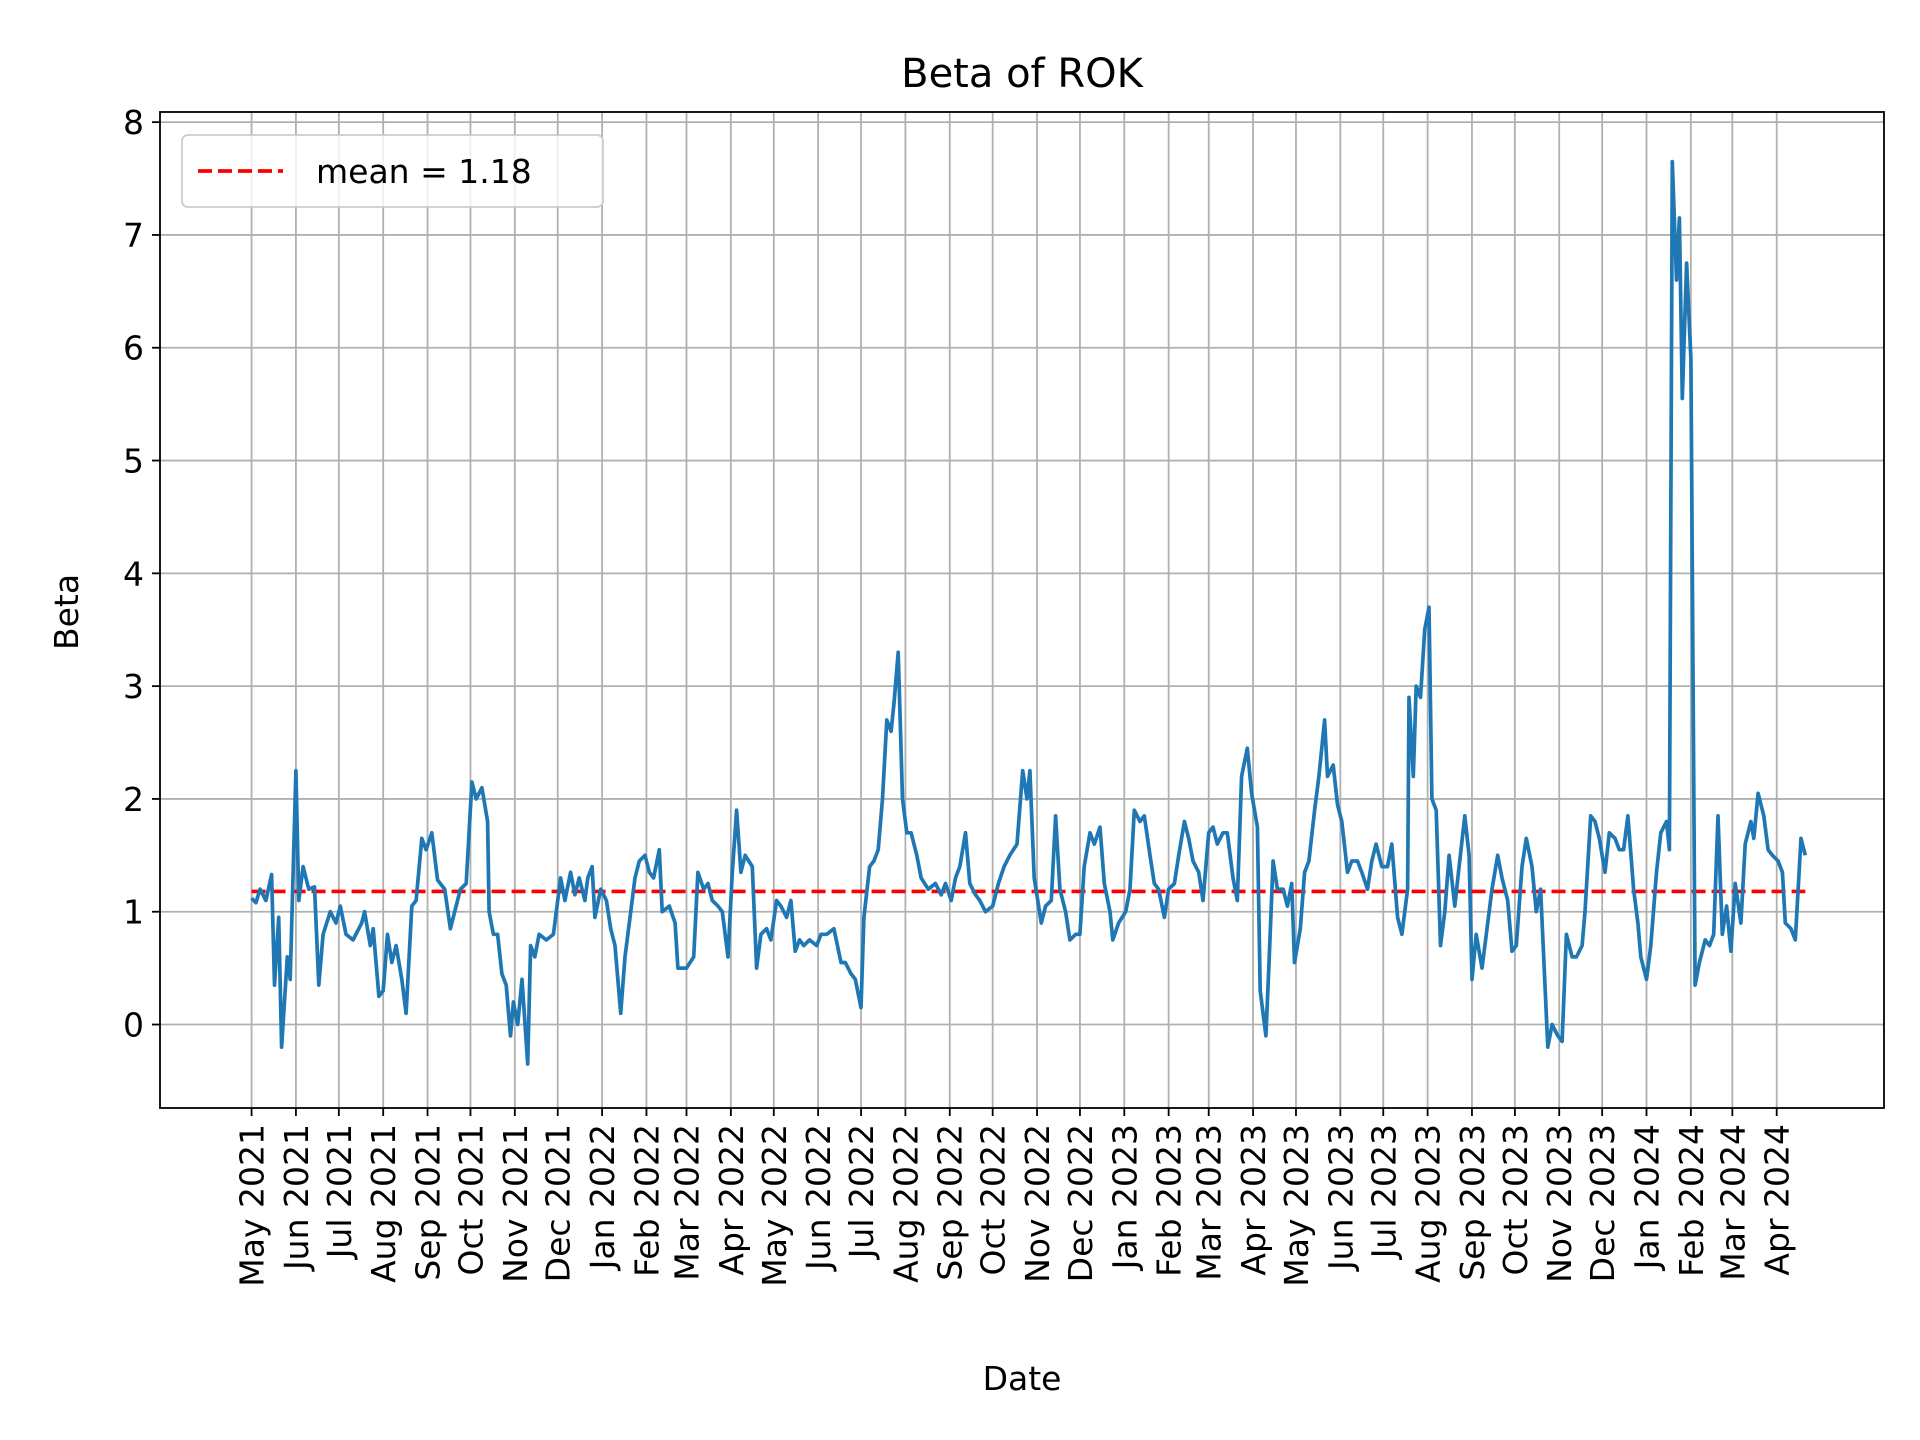  Describe the element at coordinates (383, 1203) in the screenshot. I see `x-tick-label: Aug 2021` at that location.